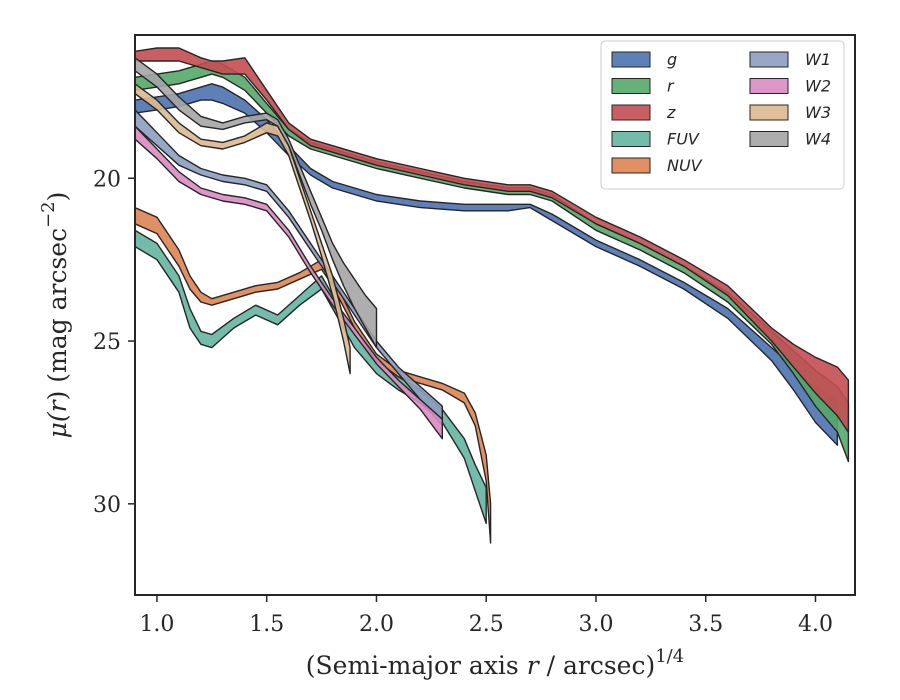 The image size is (900, 700). Describe the element at coordinates (818, 139) in the screenshot. I see `legend-label: W4` at that location.